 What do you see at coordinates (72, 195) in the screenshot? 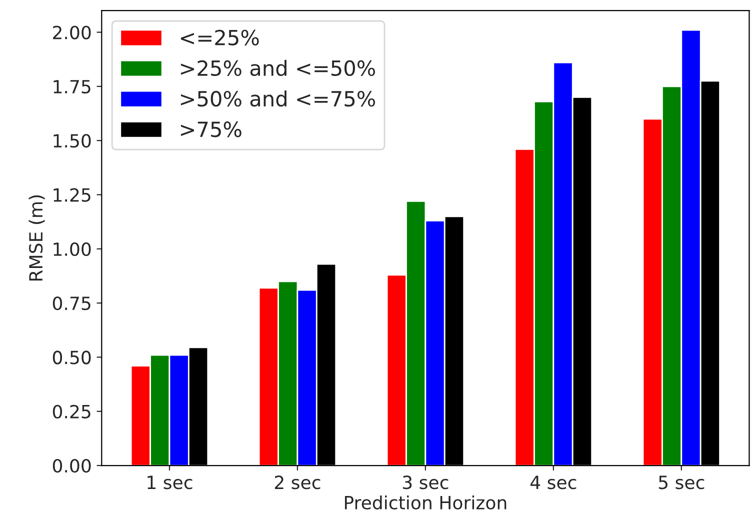
I see `y-tick-label: 1.25` at bounding box center [72, 195].